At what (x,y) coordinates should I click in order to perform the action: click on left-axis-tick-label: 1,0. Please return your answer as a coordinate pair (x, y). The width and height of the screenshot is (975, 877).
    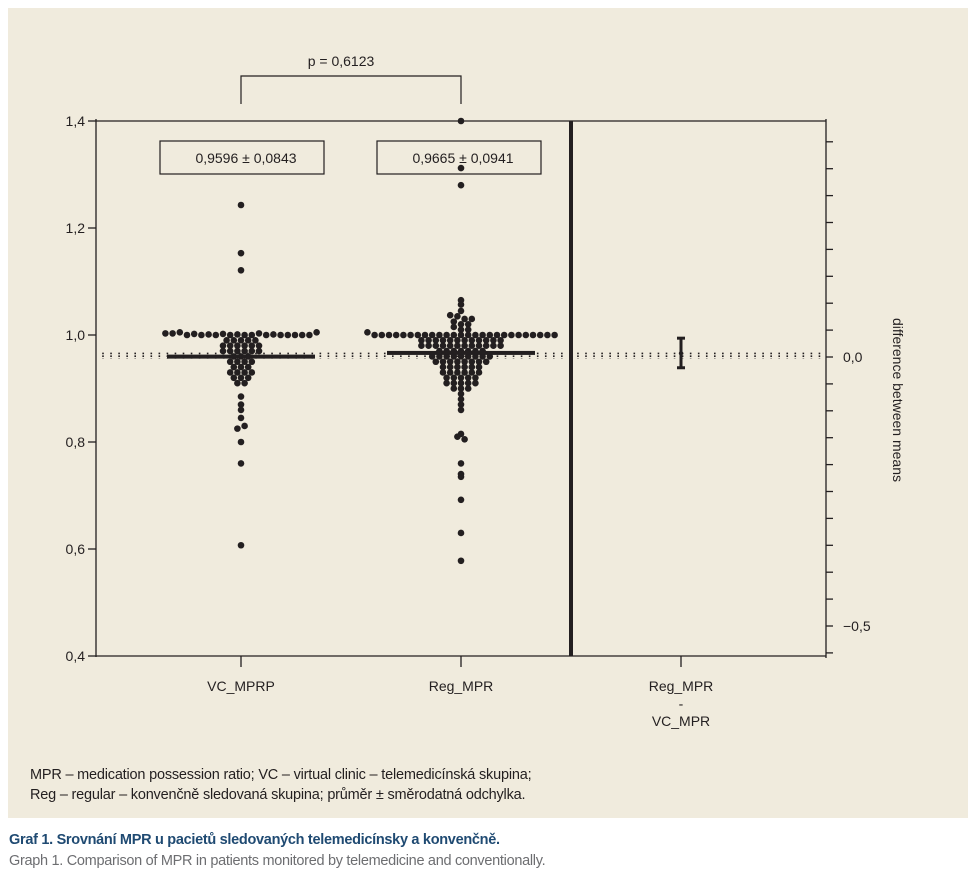
    Looking at the image, I should click on (76, 335).